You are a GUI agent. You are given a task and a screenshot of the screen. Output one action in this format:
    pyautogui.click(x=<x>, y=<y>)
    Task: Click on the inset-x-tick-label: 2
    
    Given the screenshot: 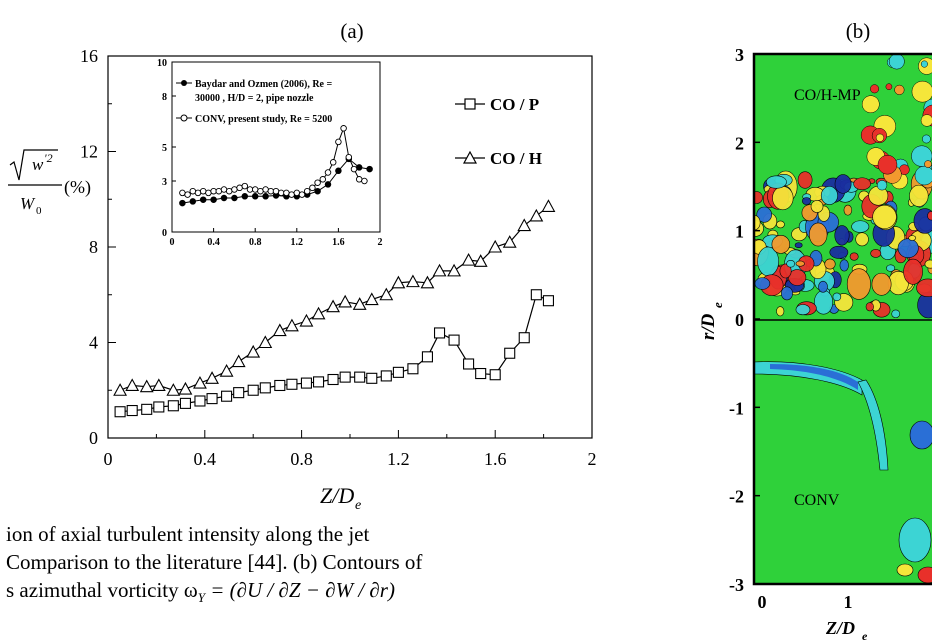 What is the action you would take?
    pyautogui.click(x=380, y=242)
    